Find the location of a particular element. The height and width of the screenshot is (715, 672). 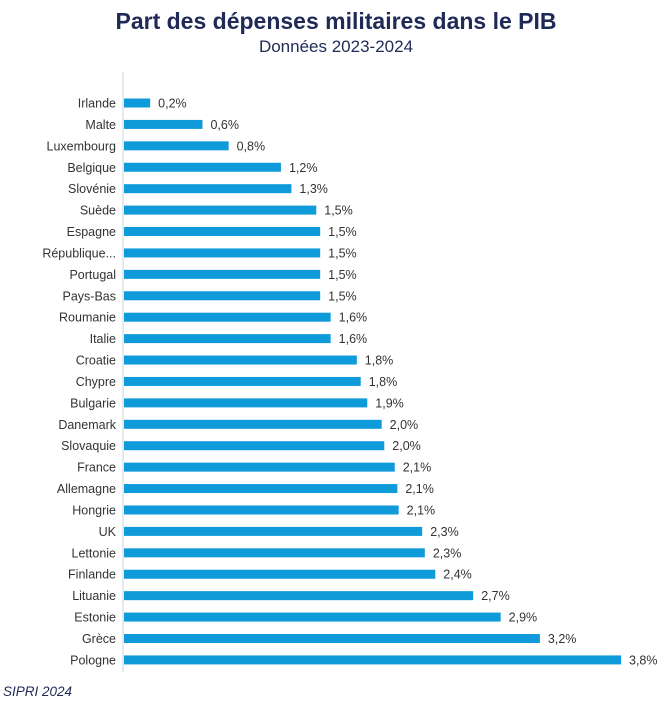

category-label: Malte is located at coordinates (100, 125).